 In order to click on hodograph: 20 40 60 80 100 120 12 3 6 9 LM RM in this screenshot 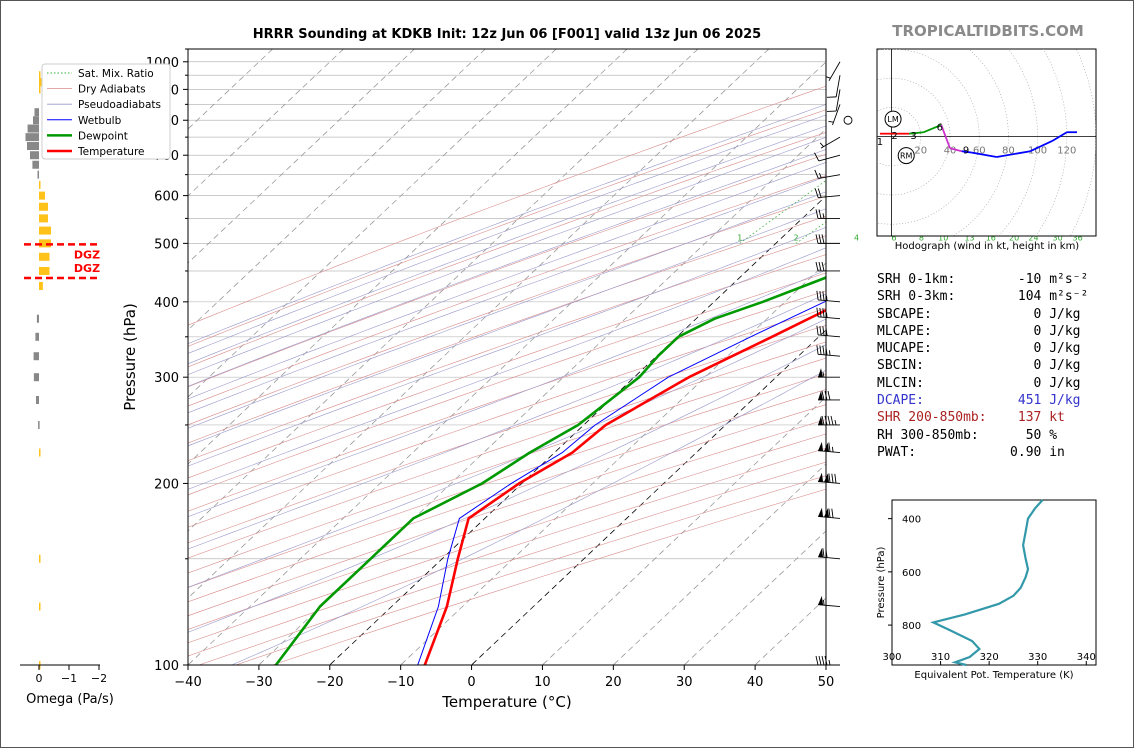, I will do `click(986, 142)`.